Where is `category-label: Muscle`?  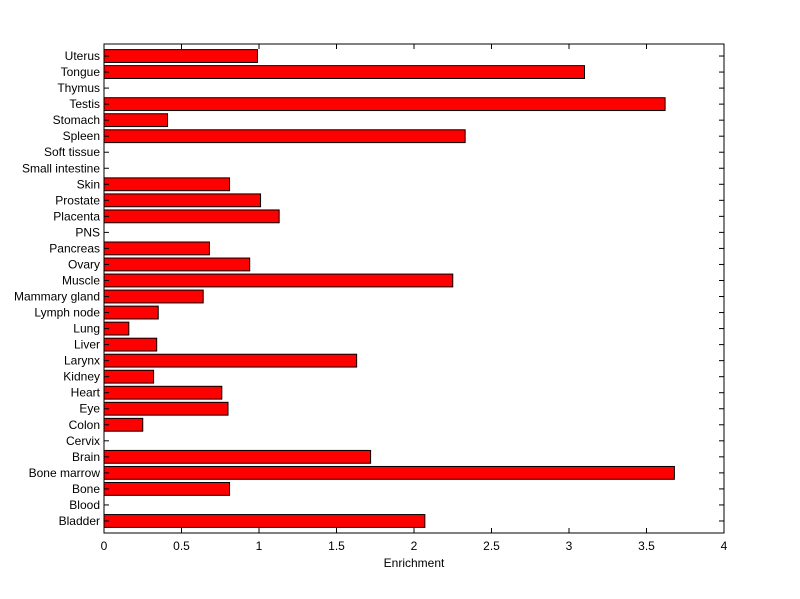 category-label: Muscle is located at coordinates (81, 280).